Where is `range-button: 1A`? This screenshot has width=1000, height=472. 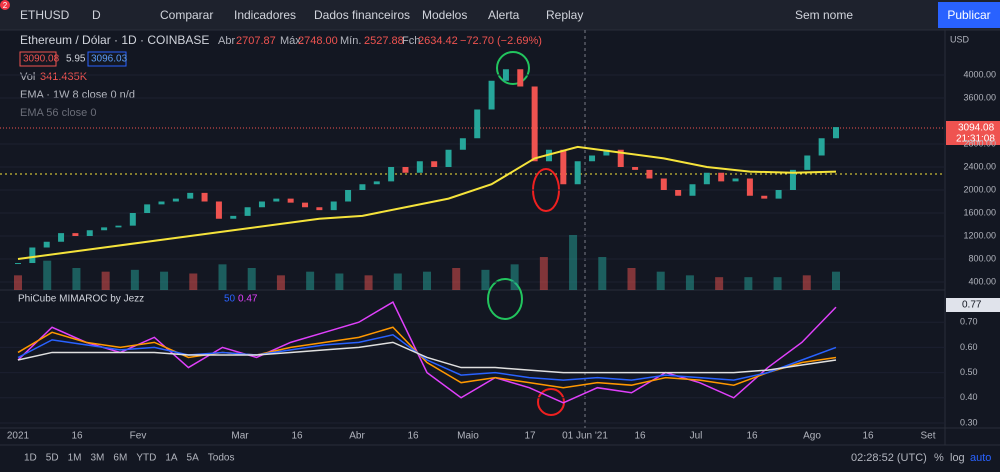 range-button: 1A is located at coordinates (171, 458).